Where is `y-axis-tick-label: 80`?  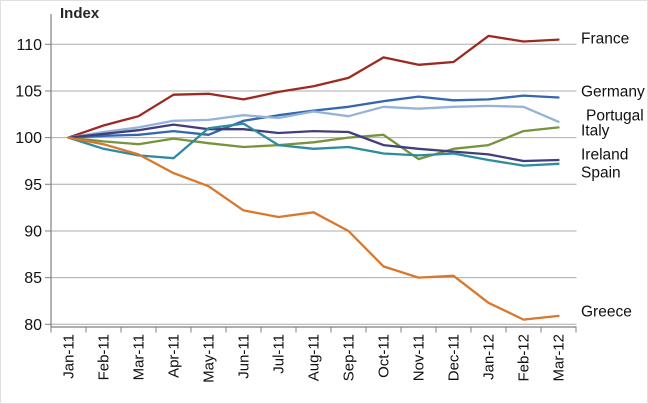
y-axis-tick-label: 80 is located at coordinates (33, 325).